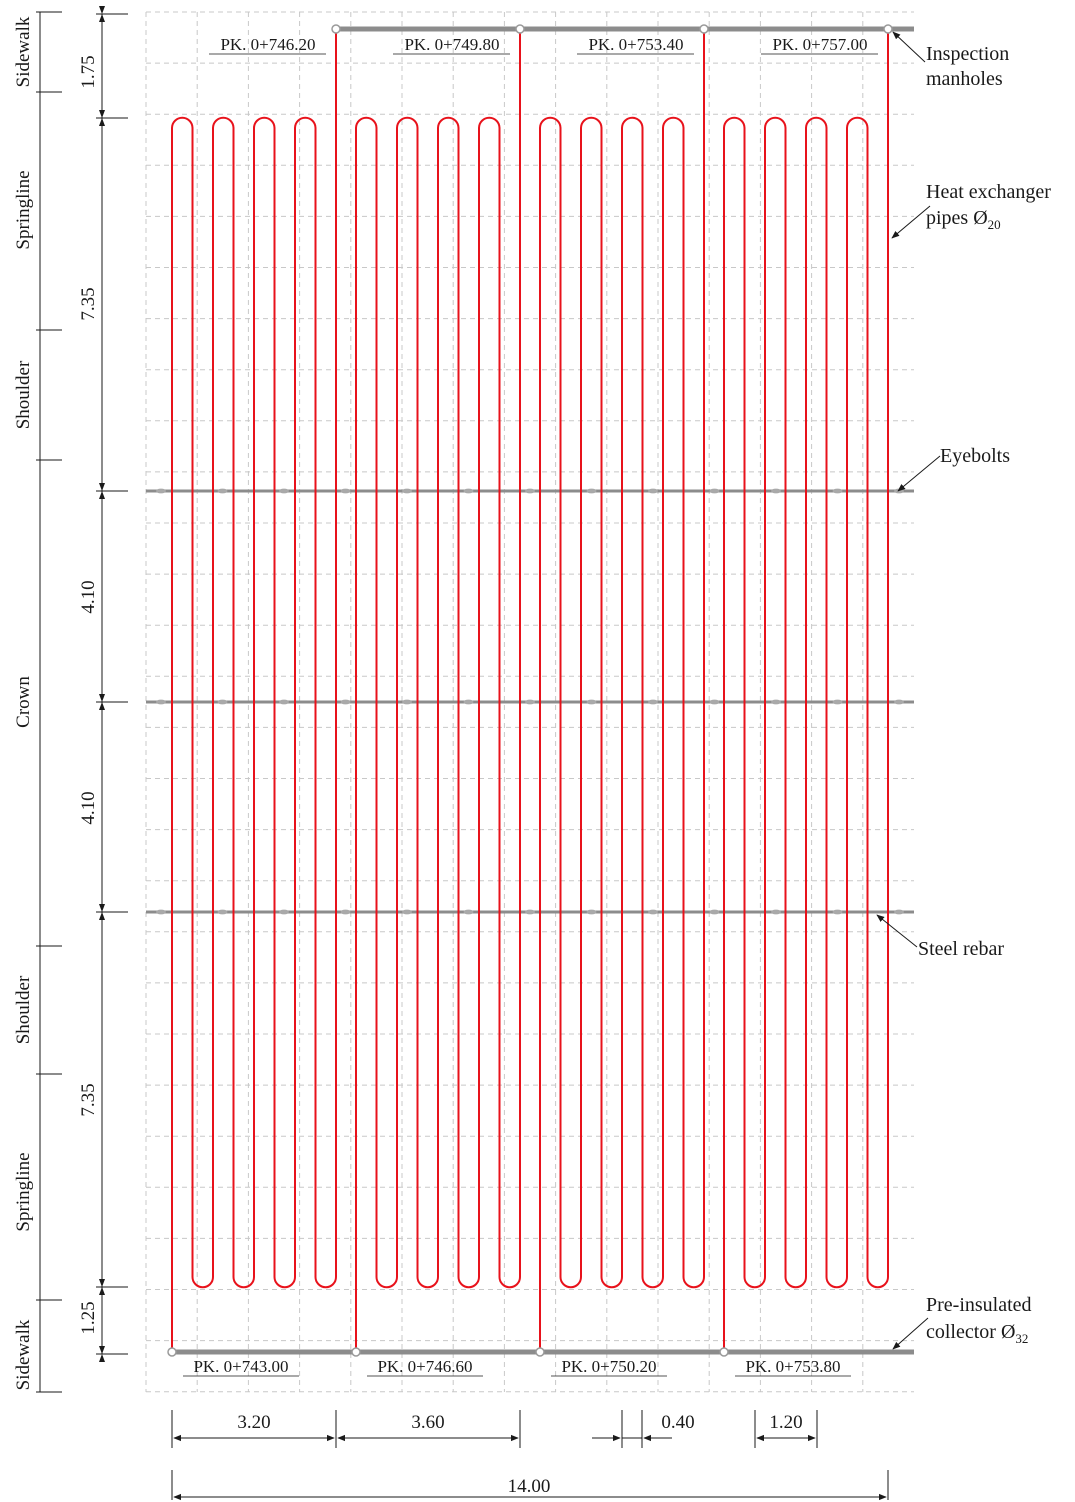 This screenshot has height=1502, width=1075. What do you see at coordinates (635, 44) in the screenshot?
I see `pk-label-top: PK. 0+753.40` at bounding box center [635, 44].